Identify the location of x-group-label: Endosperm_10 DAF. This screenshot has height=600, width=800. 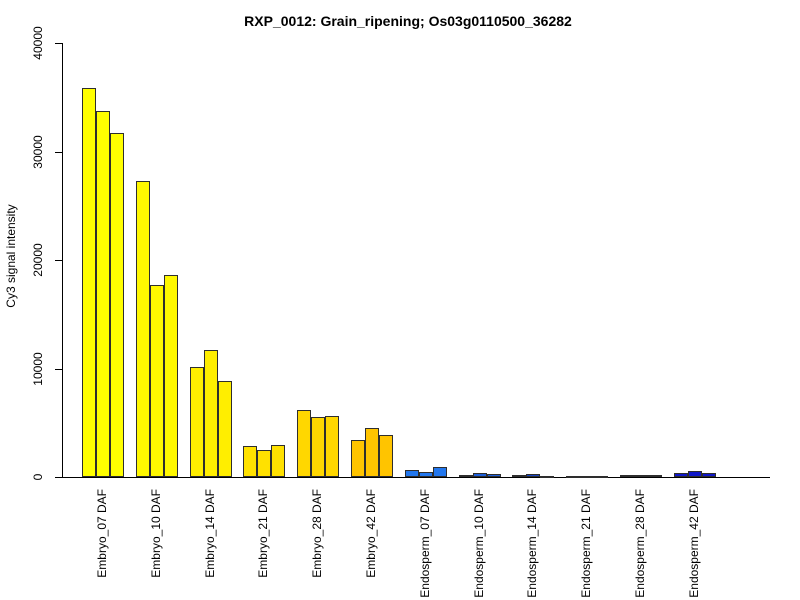
(479, 543).